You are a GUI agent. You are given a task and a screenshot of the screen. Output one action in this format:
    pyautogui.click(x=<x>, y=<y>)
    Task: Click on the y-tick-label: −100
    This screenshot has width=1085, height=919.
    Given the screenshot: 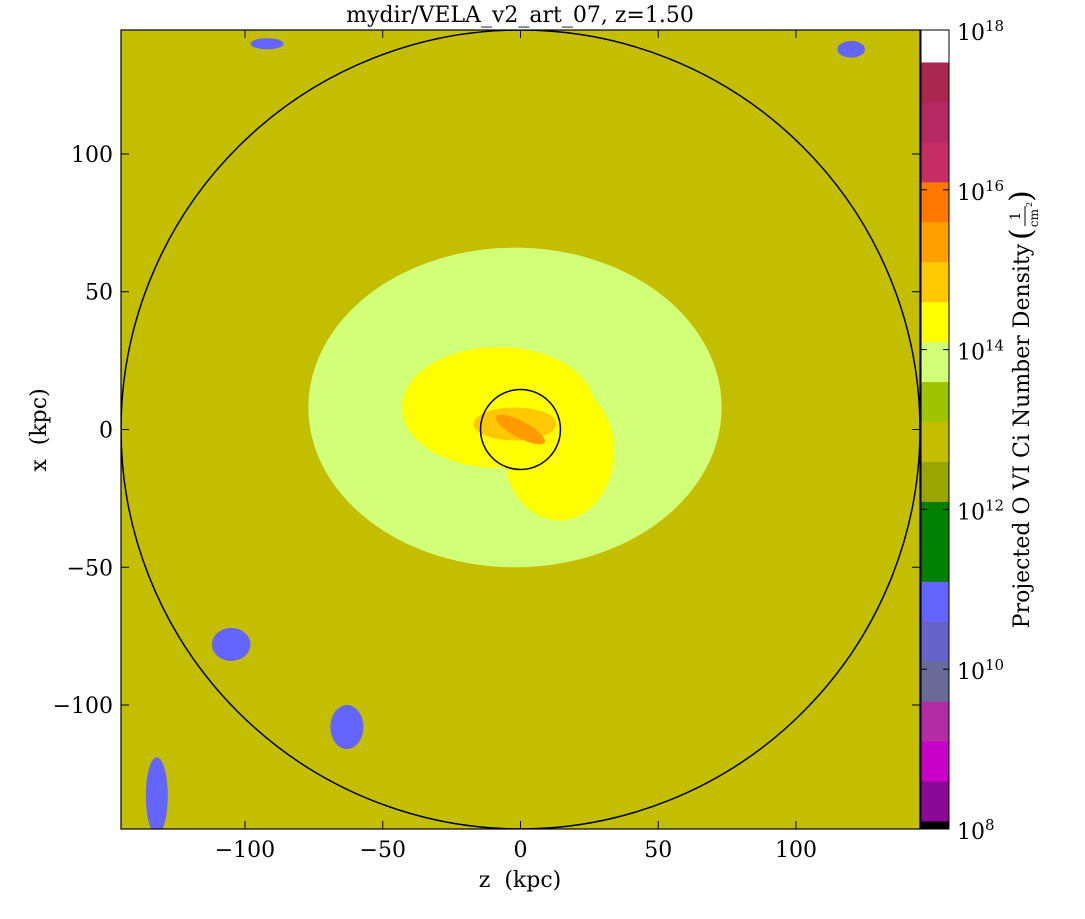 What is the action you would take?
    pyautogui.click(x=83, y=706)
    